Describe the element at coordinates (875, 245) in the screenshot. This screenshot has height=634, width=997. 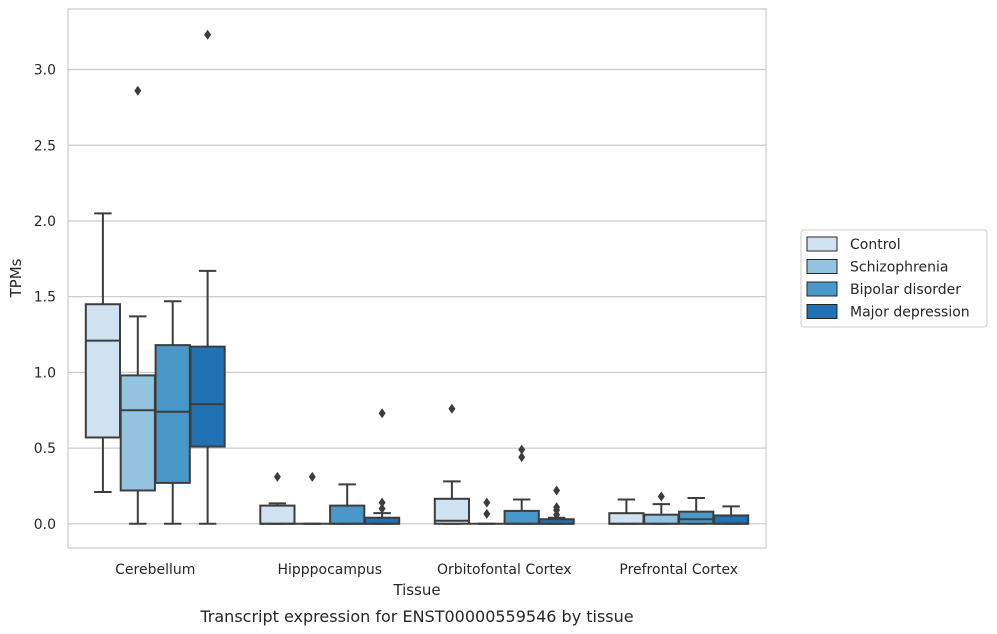
I see `legend-label: Control` at that location.